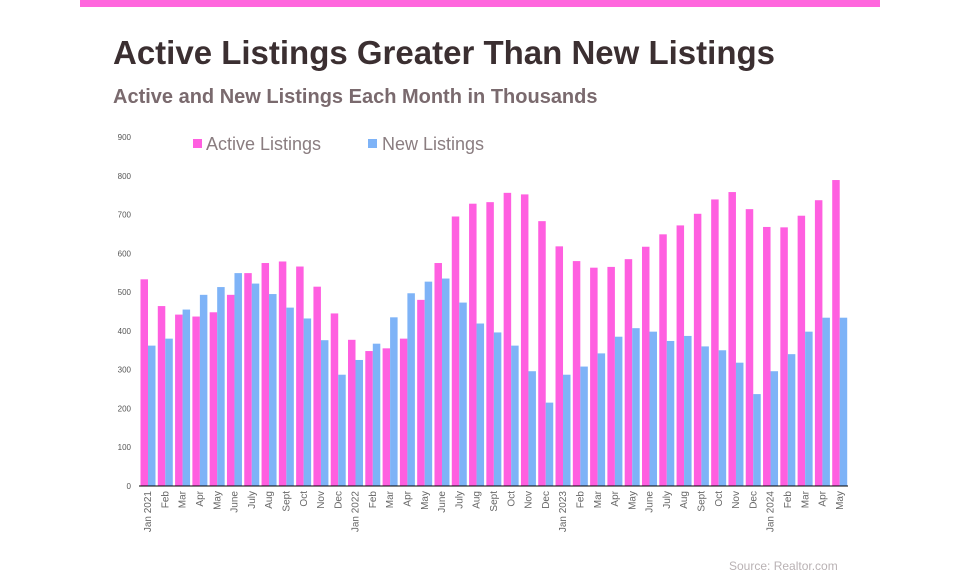  What do you see at coordinates (433, 144) in the screenshot?
I see `legend-label-new: New Listings` at bounding box center [433, 144].